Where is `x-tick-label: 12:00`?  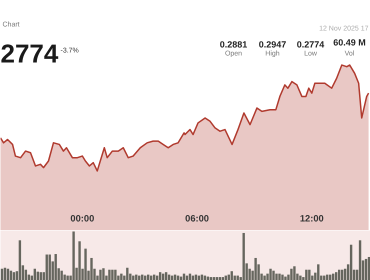 x-tick-label: 12:00 is located at coordinates (312, 219).